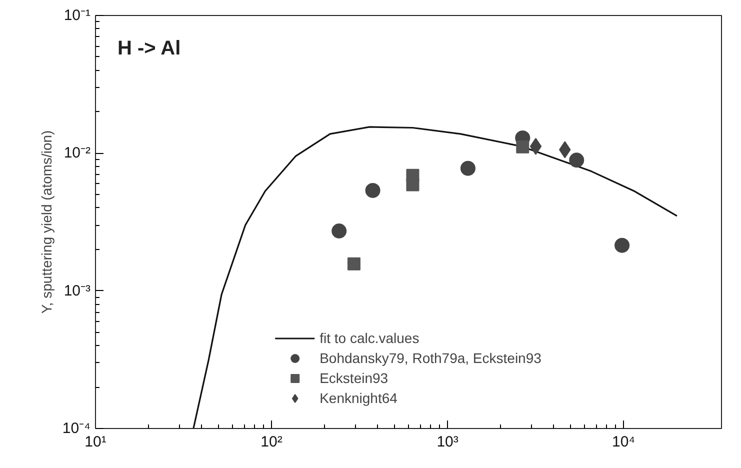  What do you see at coordinates (431, 358) in the screenshot?
I see `legend-label: Bohdansky79, Roth79a, Eckstein93` at bounding box center [431, 358].